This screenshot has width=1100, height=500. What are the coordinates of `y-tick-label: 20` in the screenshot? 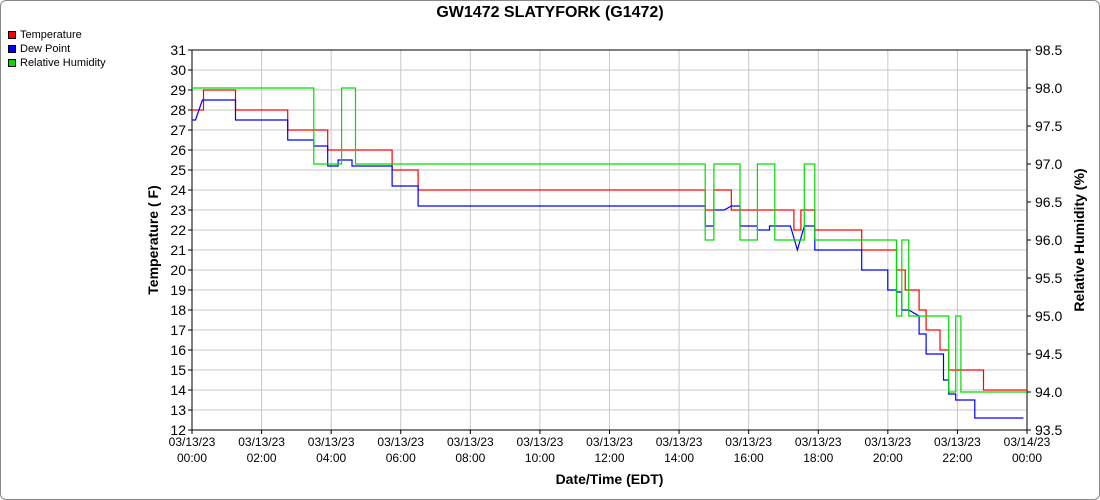 It's located at (178, 270).